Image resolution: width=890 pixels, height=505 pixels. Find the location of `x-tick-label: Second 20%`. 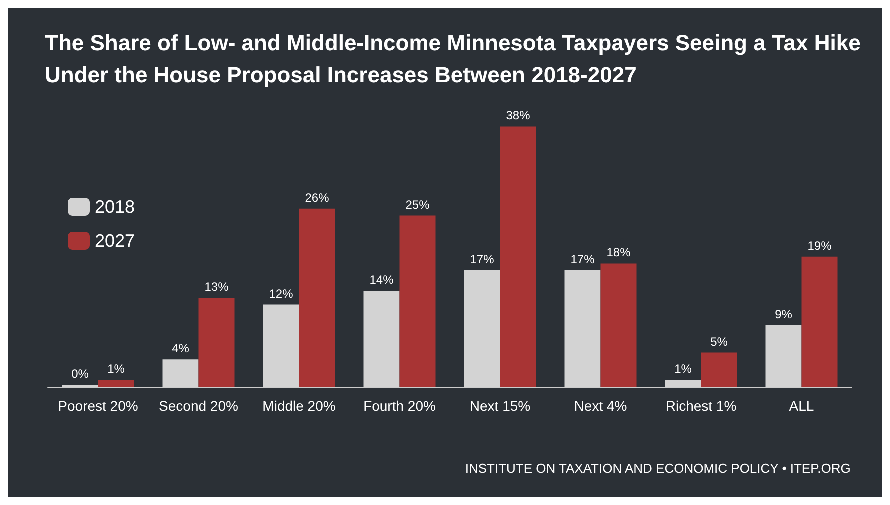

x-tick-label: Second 20% is located at coordinates (198, 406).